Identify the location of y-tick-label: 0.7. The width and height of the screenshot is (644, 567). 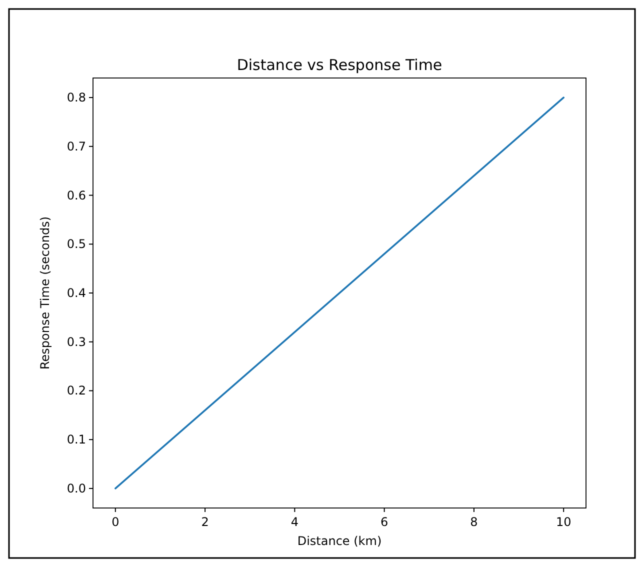
(76, 146).